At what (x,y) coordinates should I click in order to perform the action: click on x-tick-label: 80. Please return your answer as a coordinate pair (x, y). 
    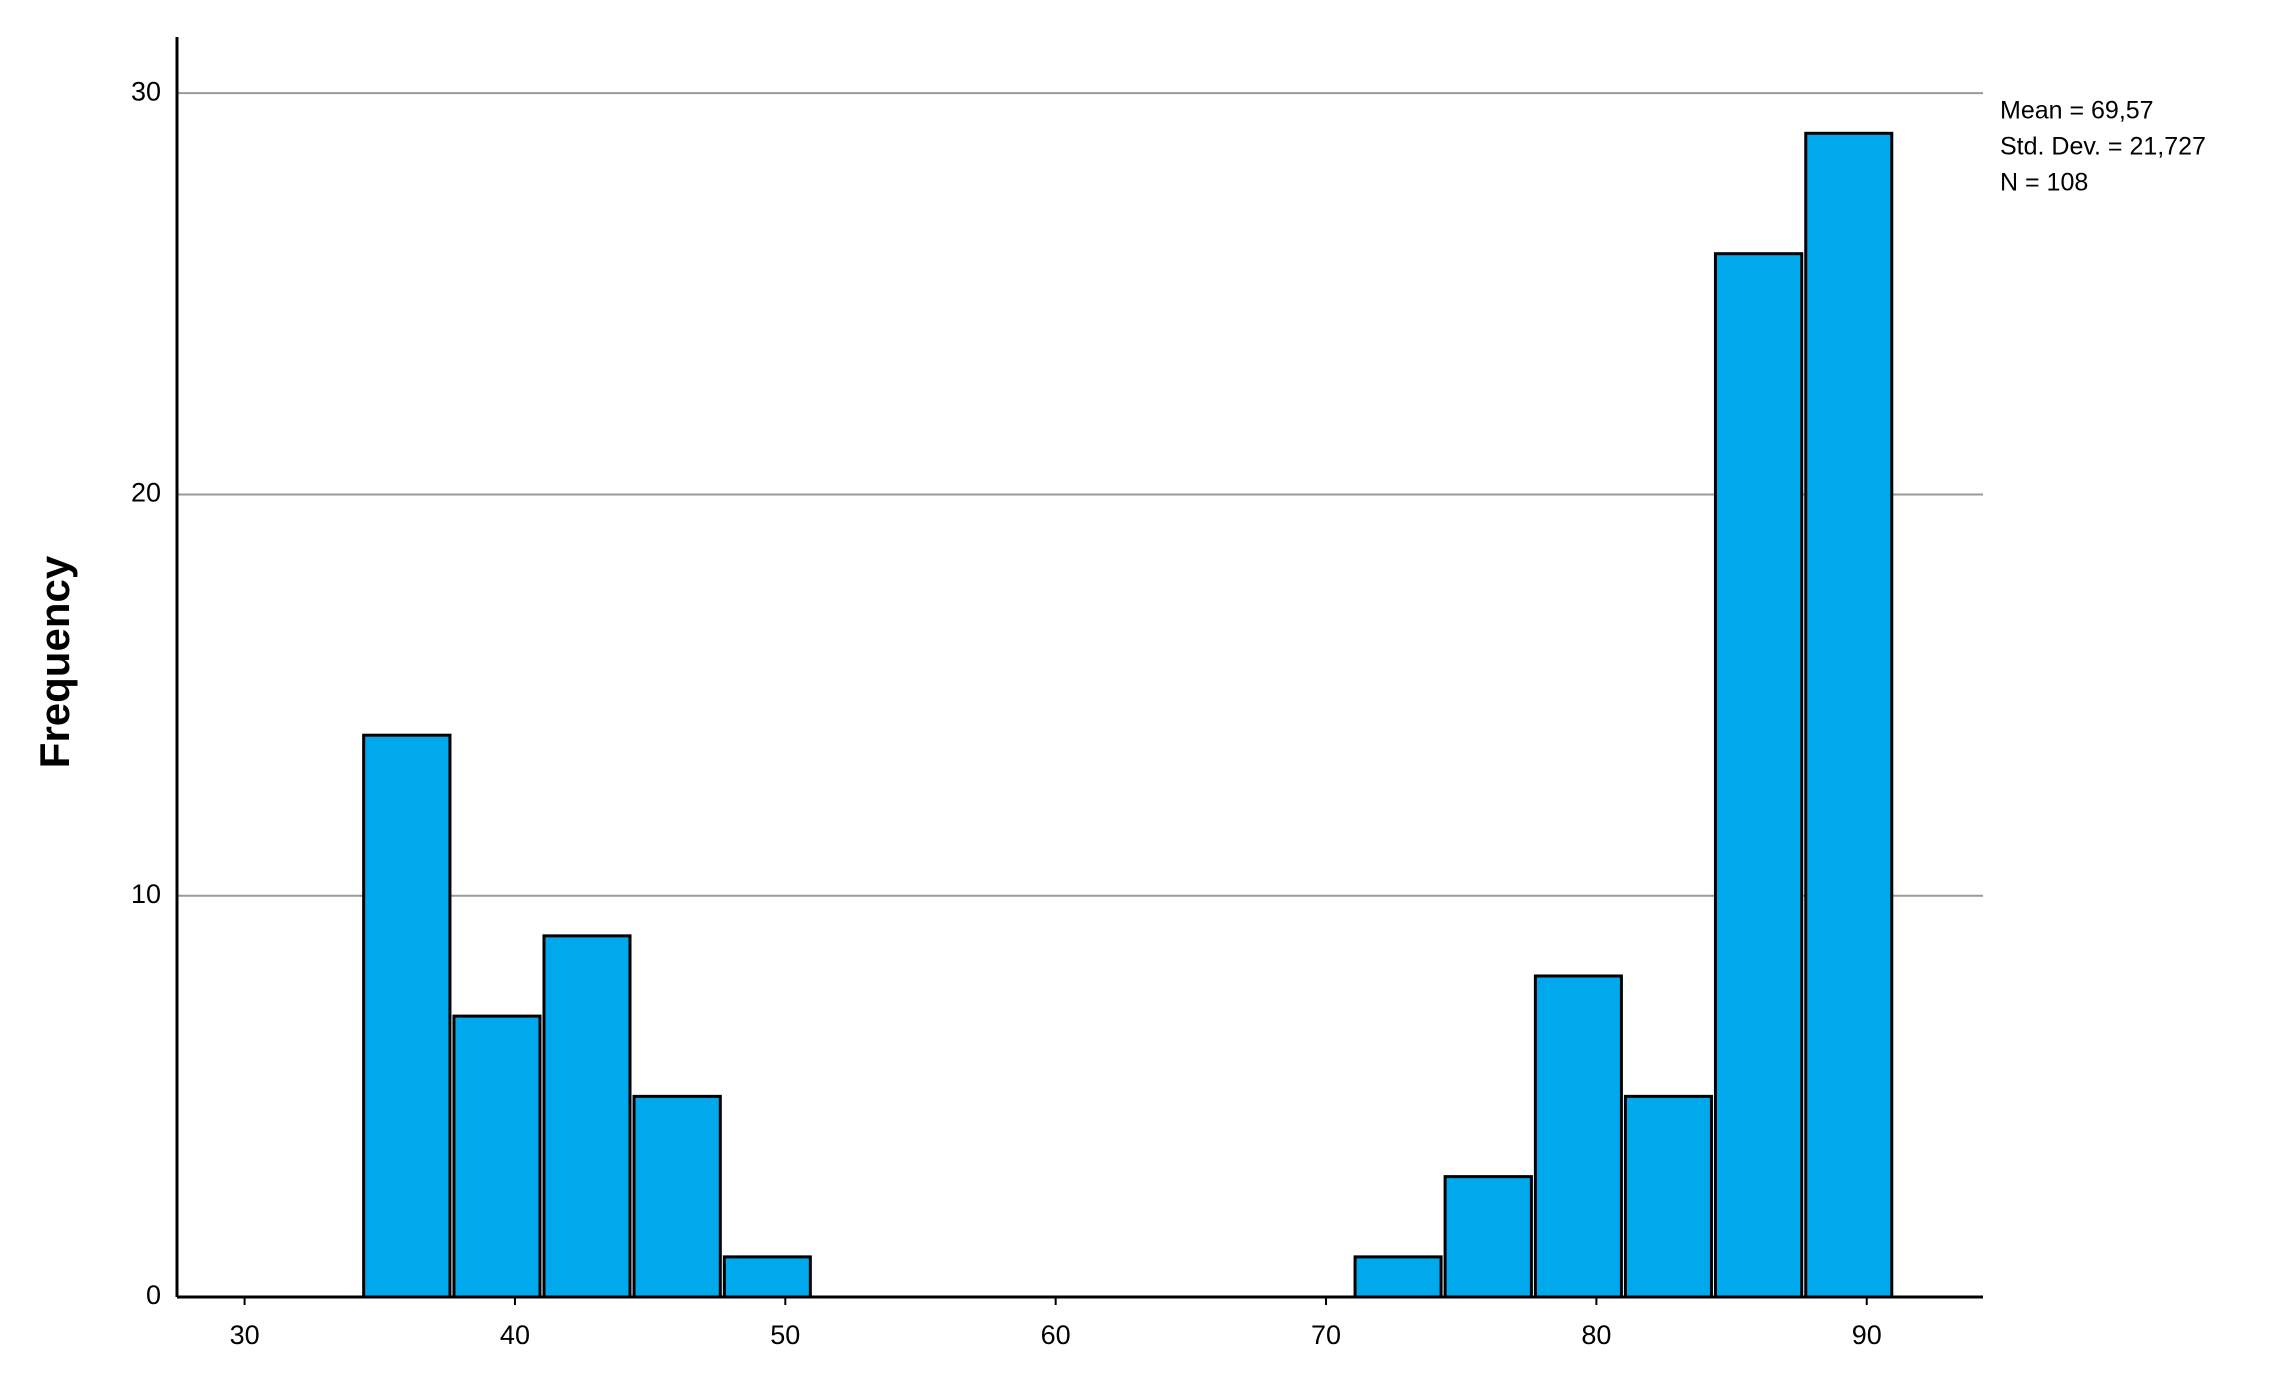
    Looking at the image, I should click on (1596, 1335).